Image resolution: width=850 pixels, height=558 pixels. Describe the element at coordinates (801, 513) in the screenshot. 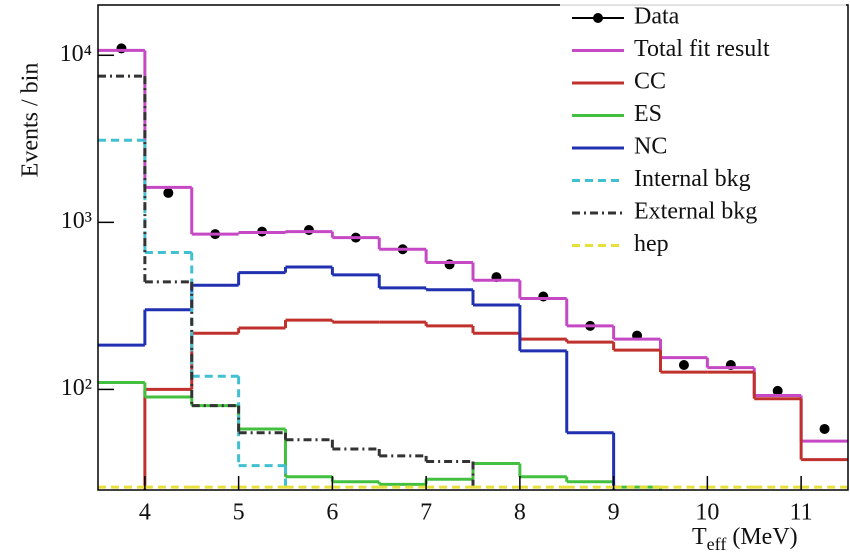

I see `x-tick-label: 11` at that location.